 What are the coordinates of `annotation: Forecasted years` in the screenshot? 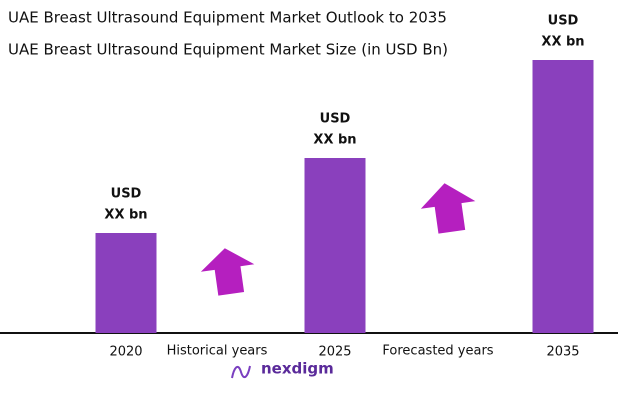 It's located at (437, 351).